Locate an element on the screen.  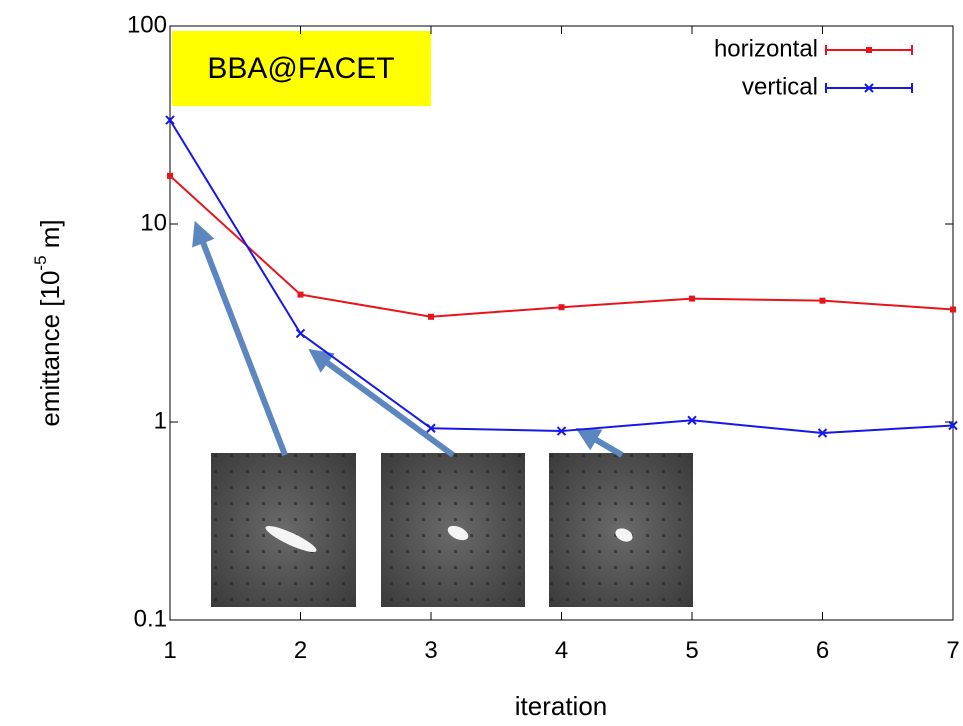
x-tick-label: 3 is located at coordinates (430, 650).